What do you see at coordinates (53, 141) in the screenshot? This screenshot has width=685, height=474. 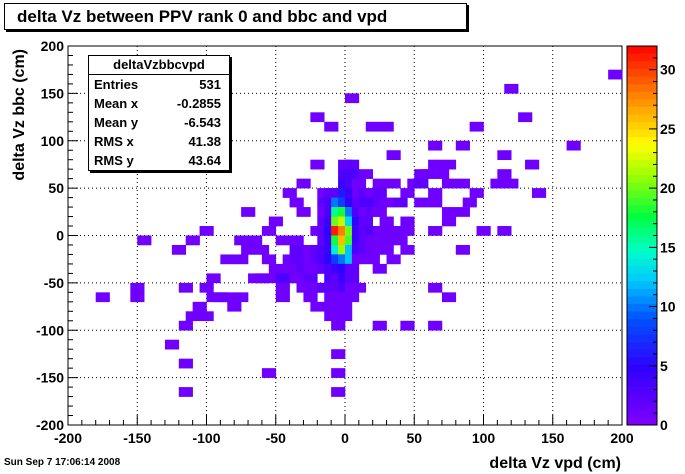 I see `y-tick-label: 100` at bounding box center [53, 141].